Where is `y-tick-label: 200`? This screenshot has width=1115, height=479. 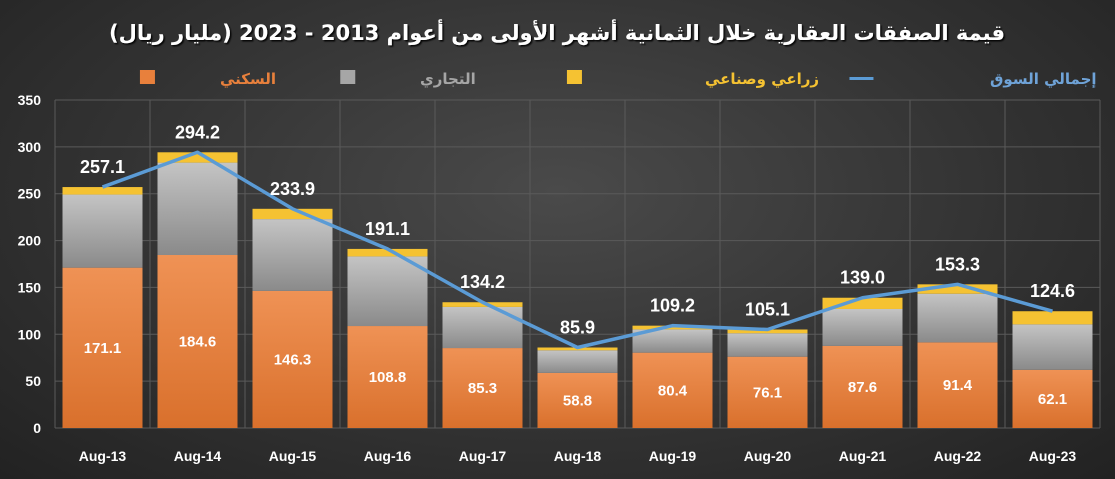
y-tick-label: 200 is located at coordinates (30, 241).